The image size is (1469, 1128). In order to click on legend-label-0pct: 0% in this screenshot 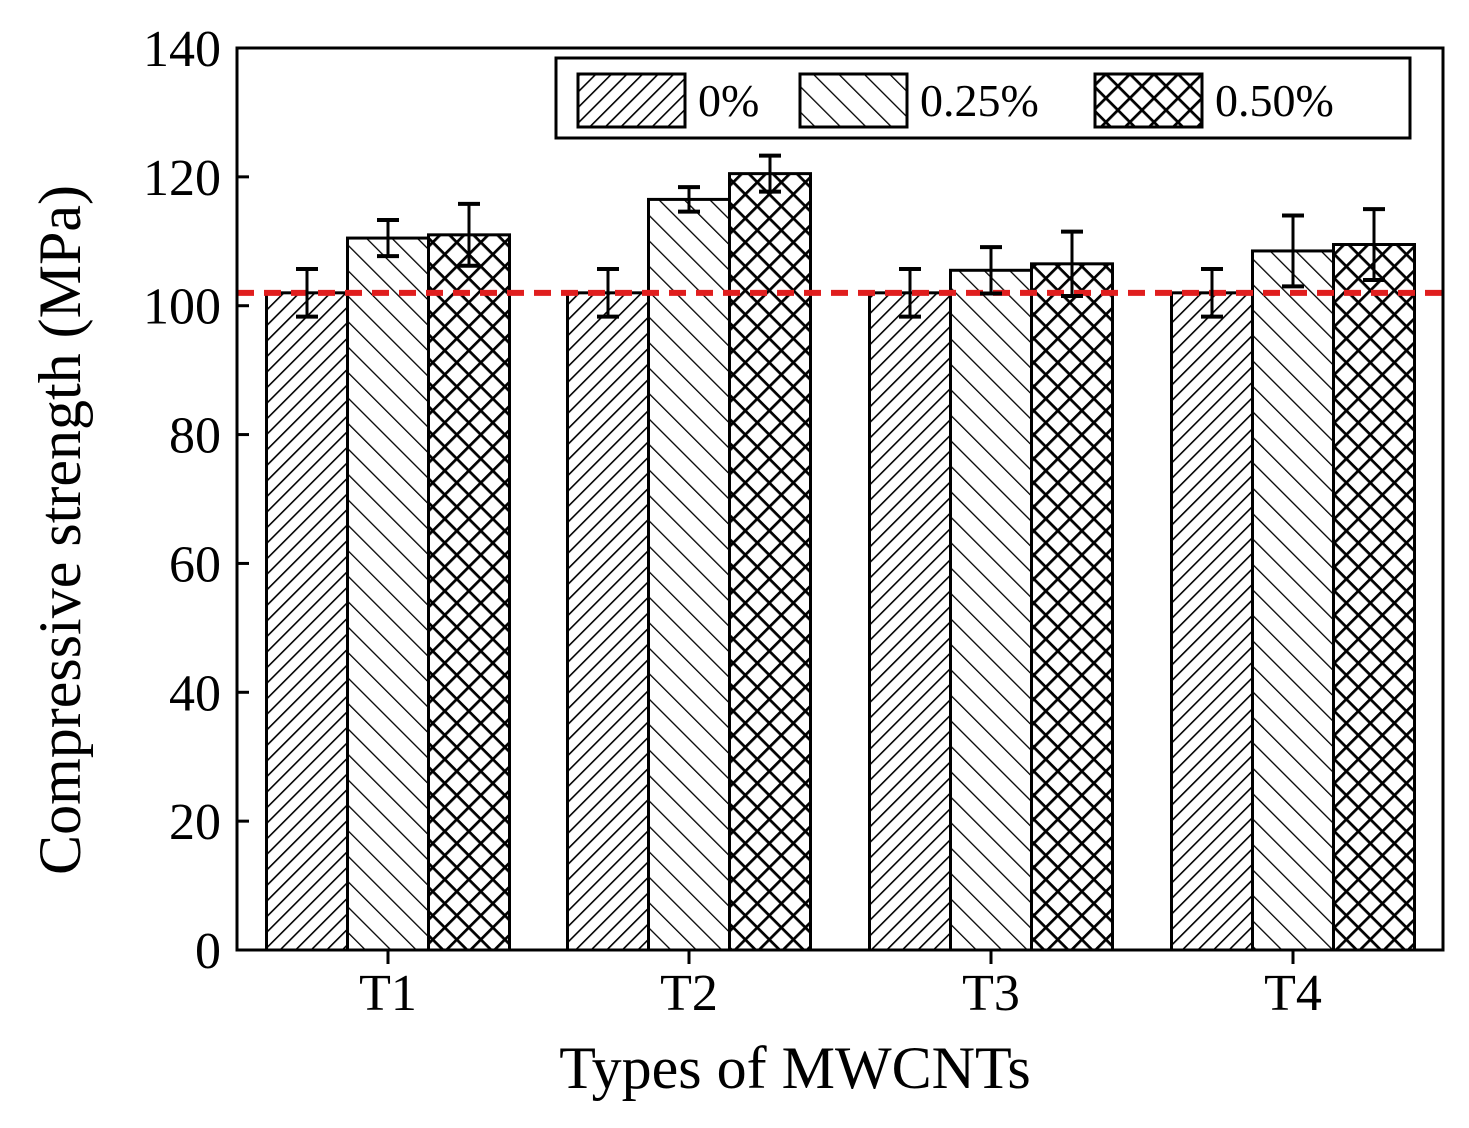, I will do `click(728, 100)`.